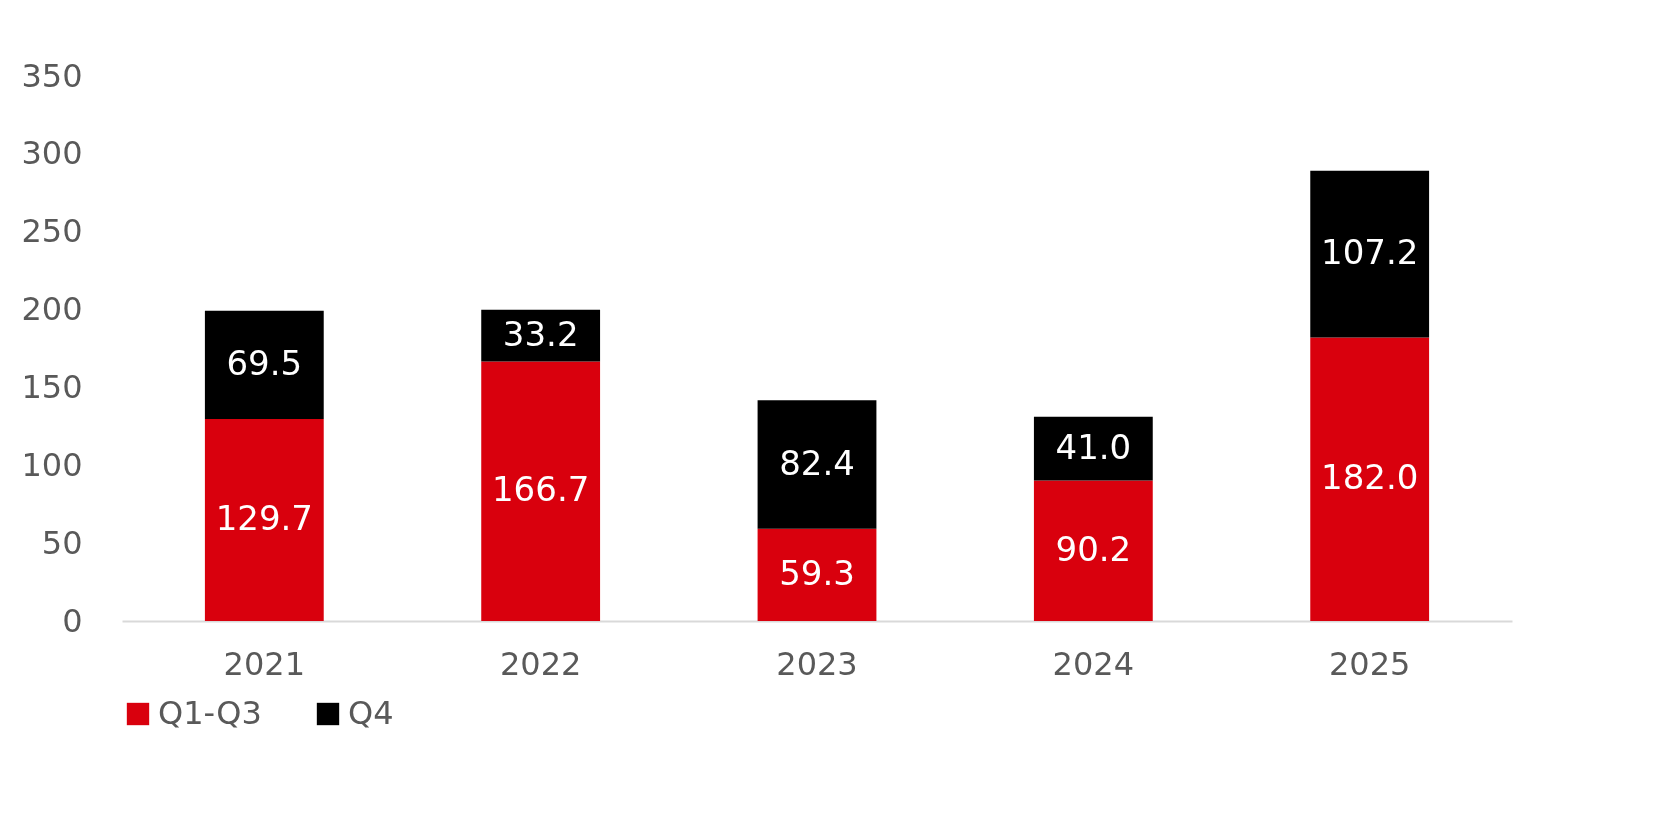  What do you see at coordinates (52, 309) in the screenshot?
I see `y-tick-label: 200` at bounding box center [52, 309].